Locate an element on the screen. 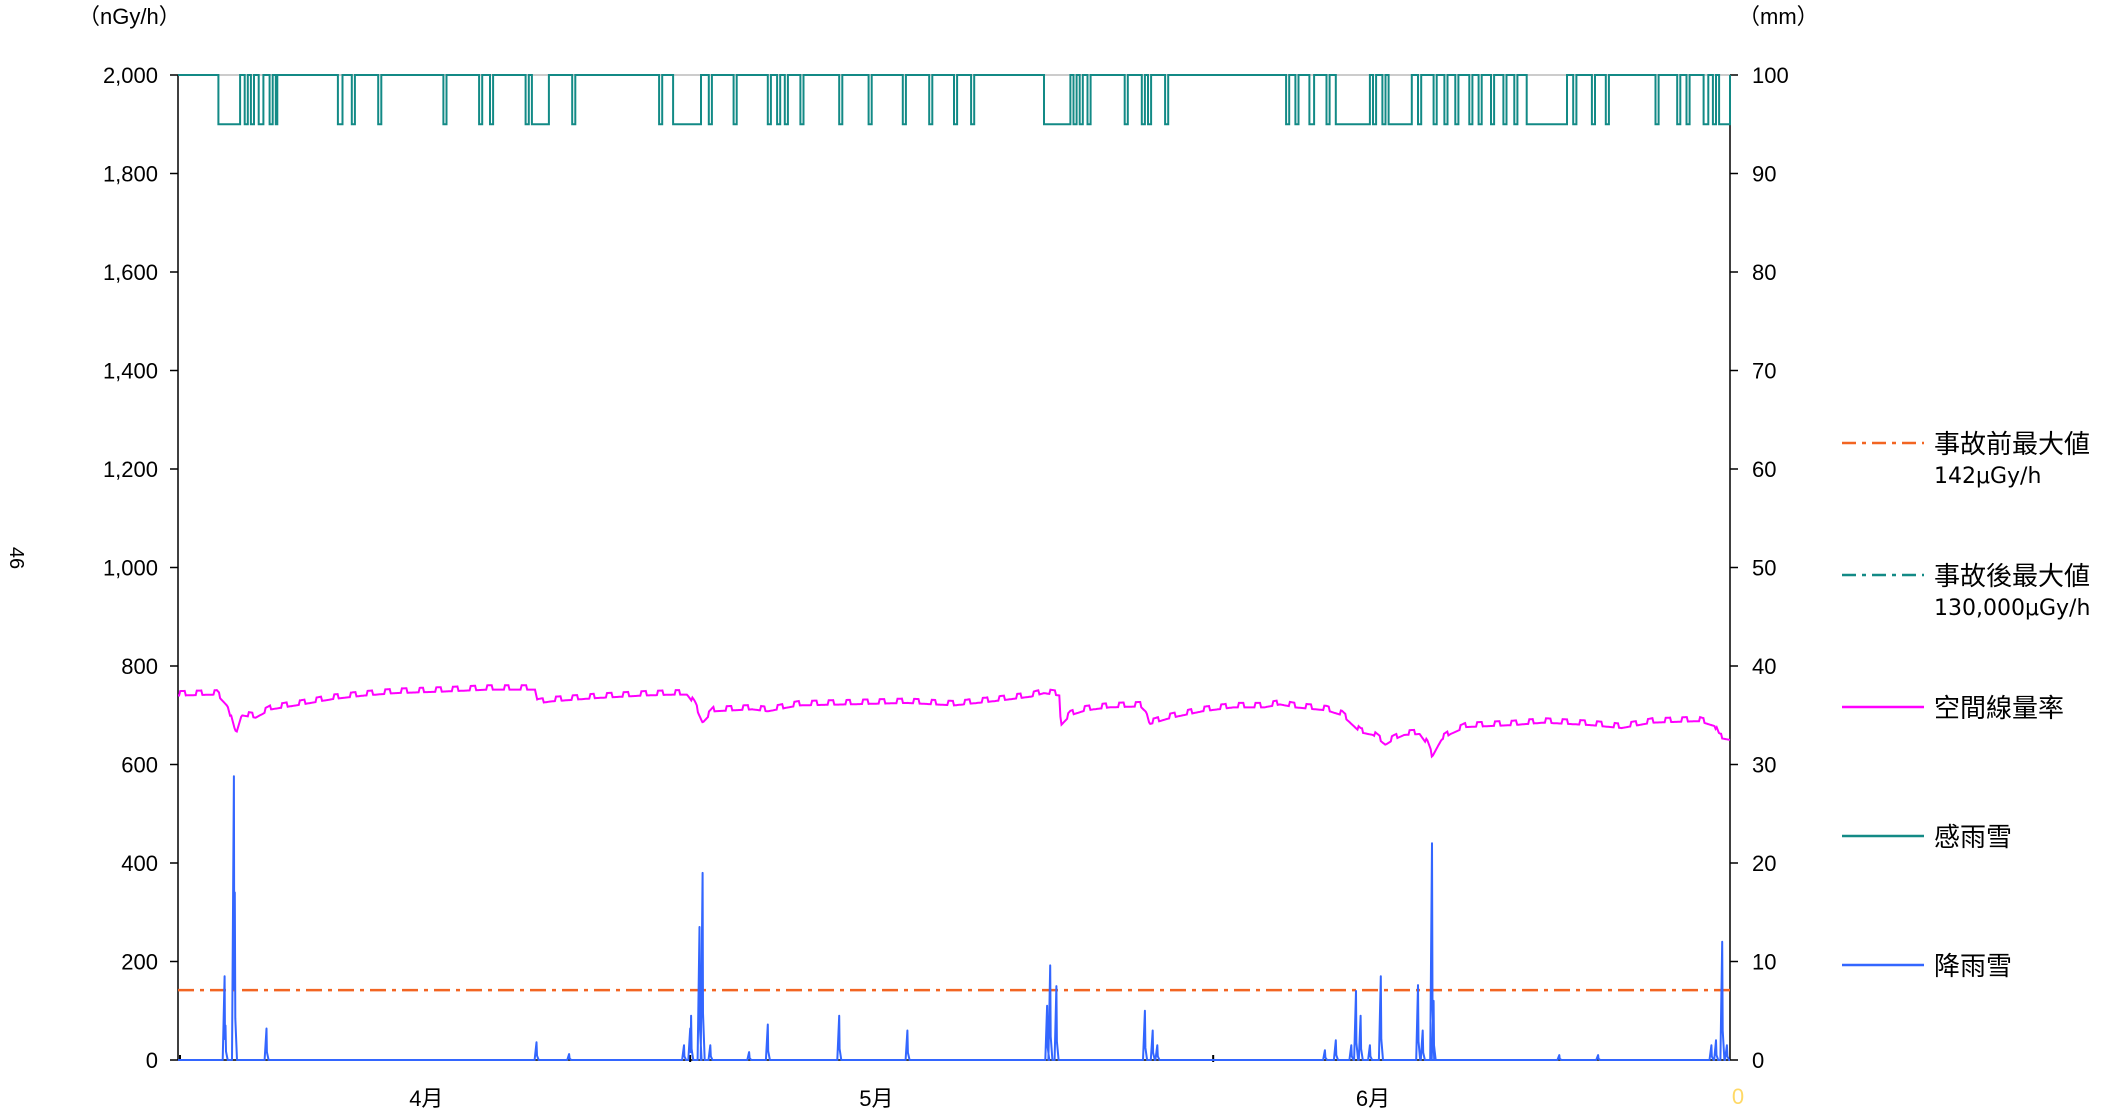  left-tick-label: 1,800 is located at coordinates (130, 174).